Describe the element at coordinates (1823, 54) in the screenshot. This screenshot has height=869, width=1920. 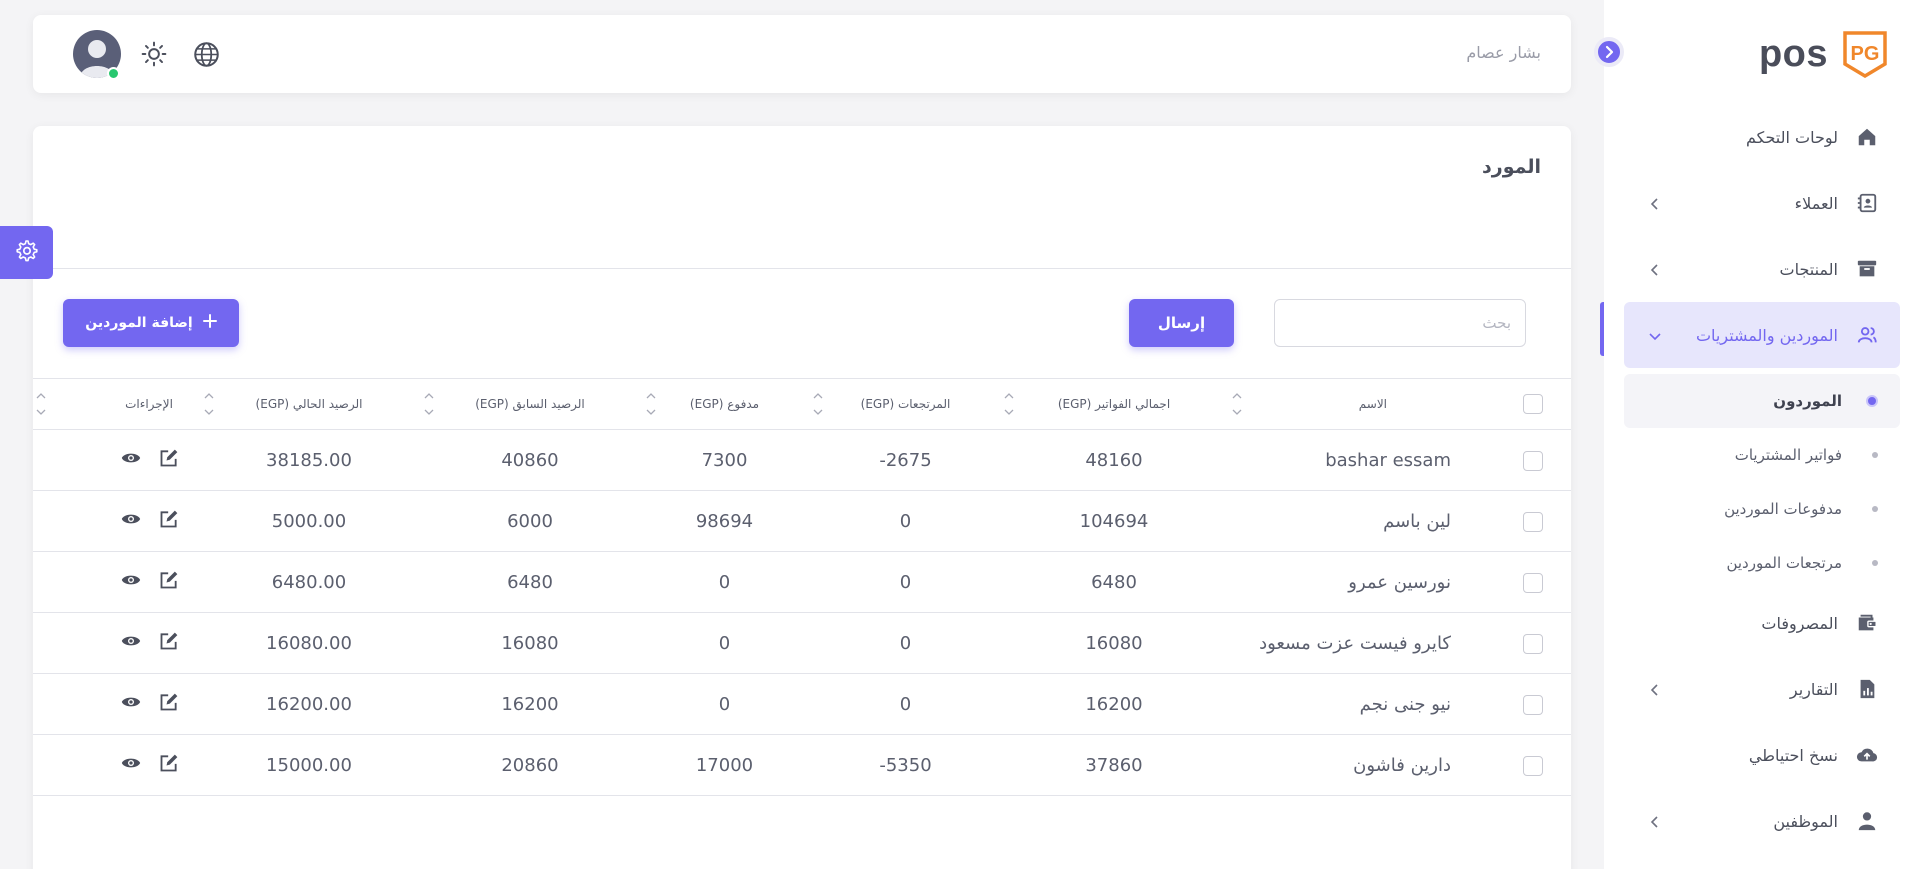
I see `logo: pos PG` at that location.